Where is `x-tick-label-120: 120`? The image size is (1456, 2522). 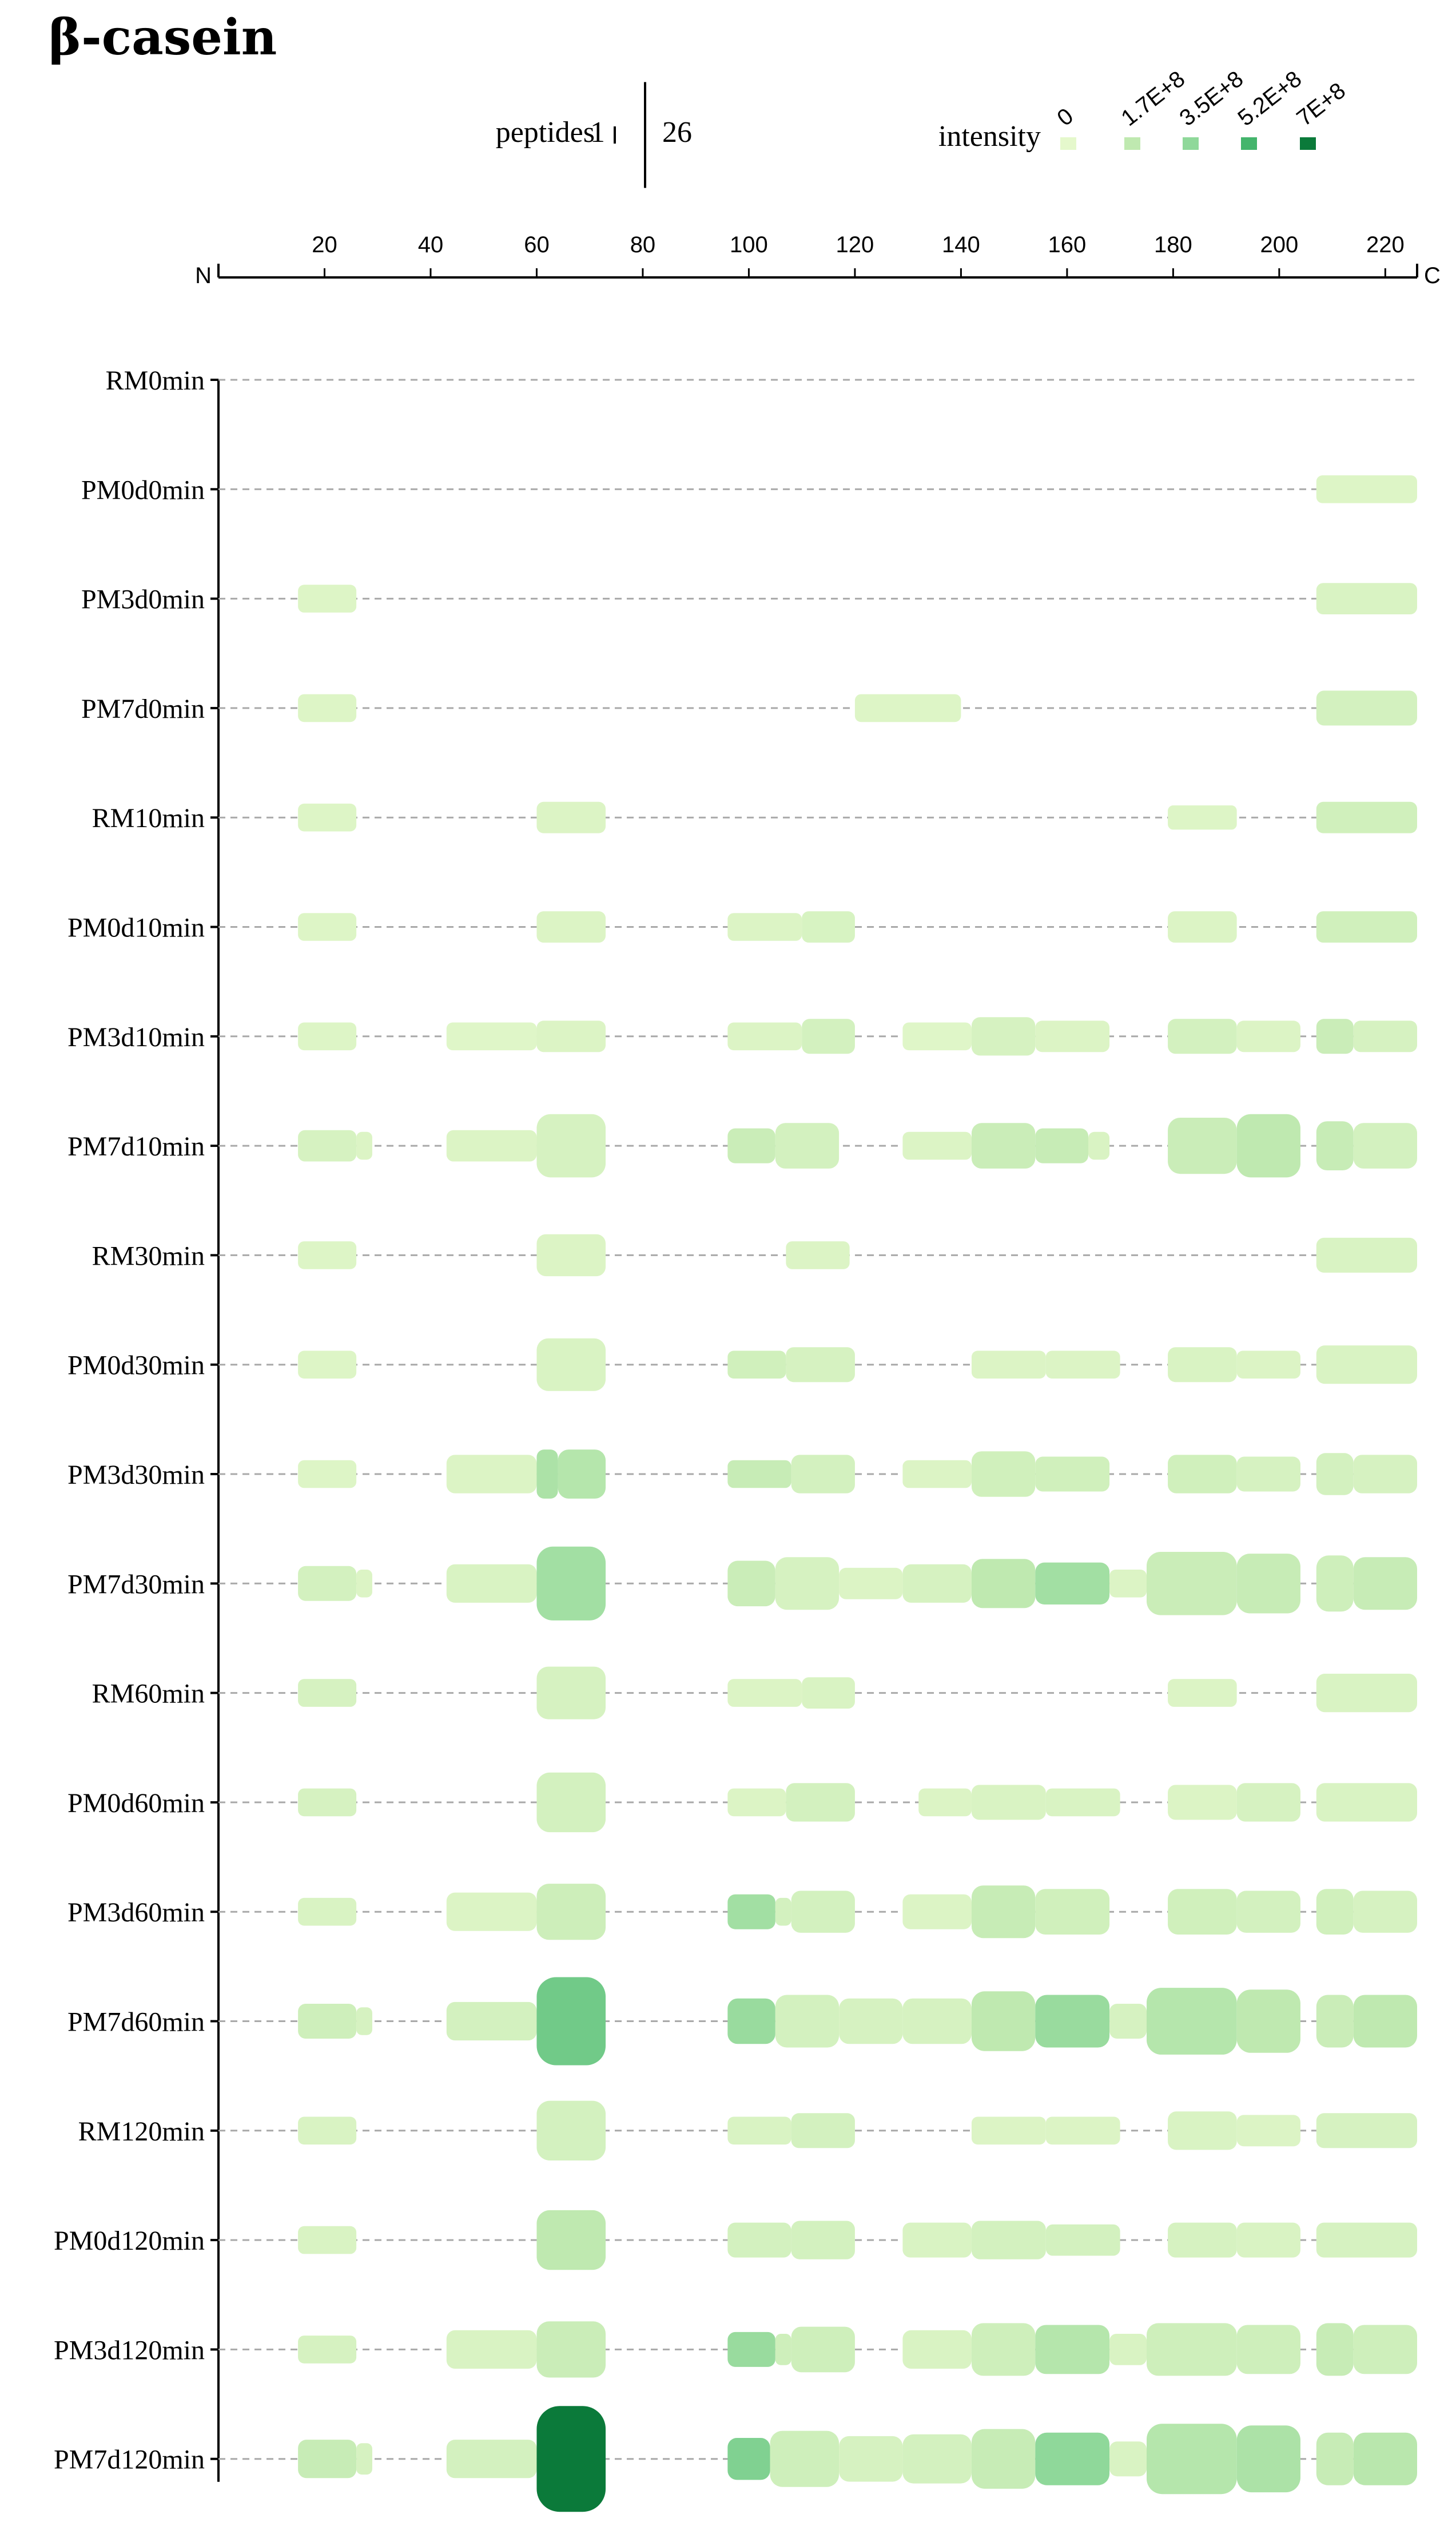 x-tick-label-120: 120 is located at coordinates (855, 245).